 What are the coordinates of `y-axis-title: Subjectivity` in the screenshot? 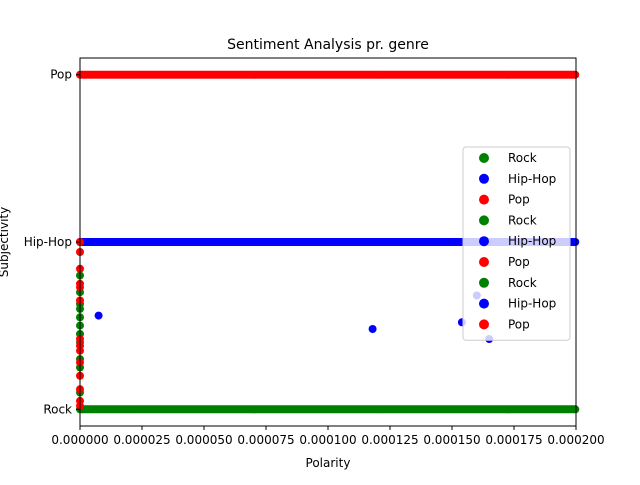 It's located at (5, 242).